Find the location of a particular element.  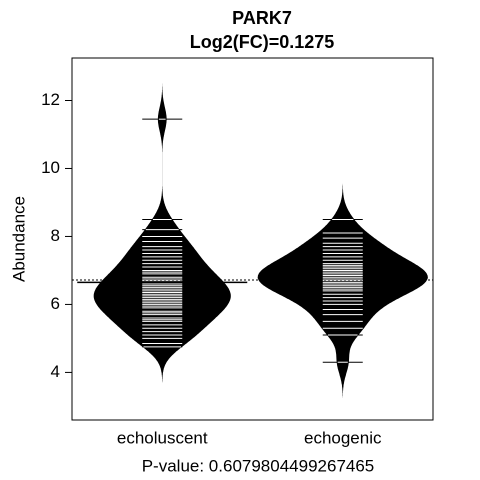

x-axis-label: P-value: 0.6079804499267465 is located at coordinates (258, 465).